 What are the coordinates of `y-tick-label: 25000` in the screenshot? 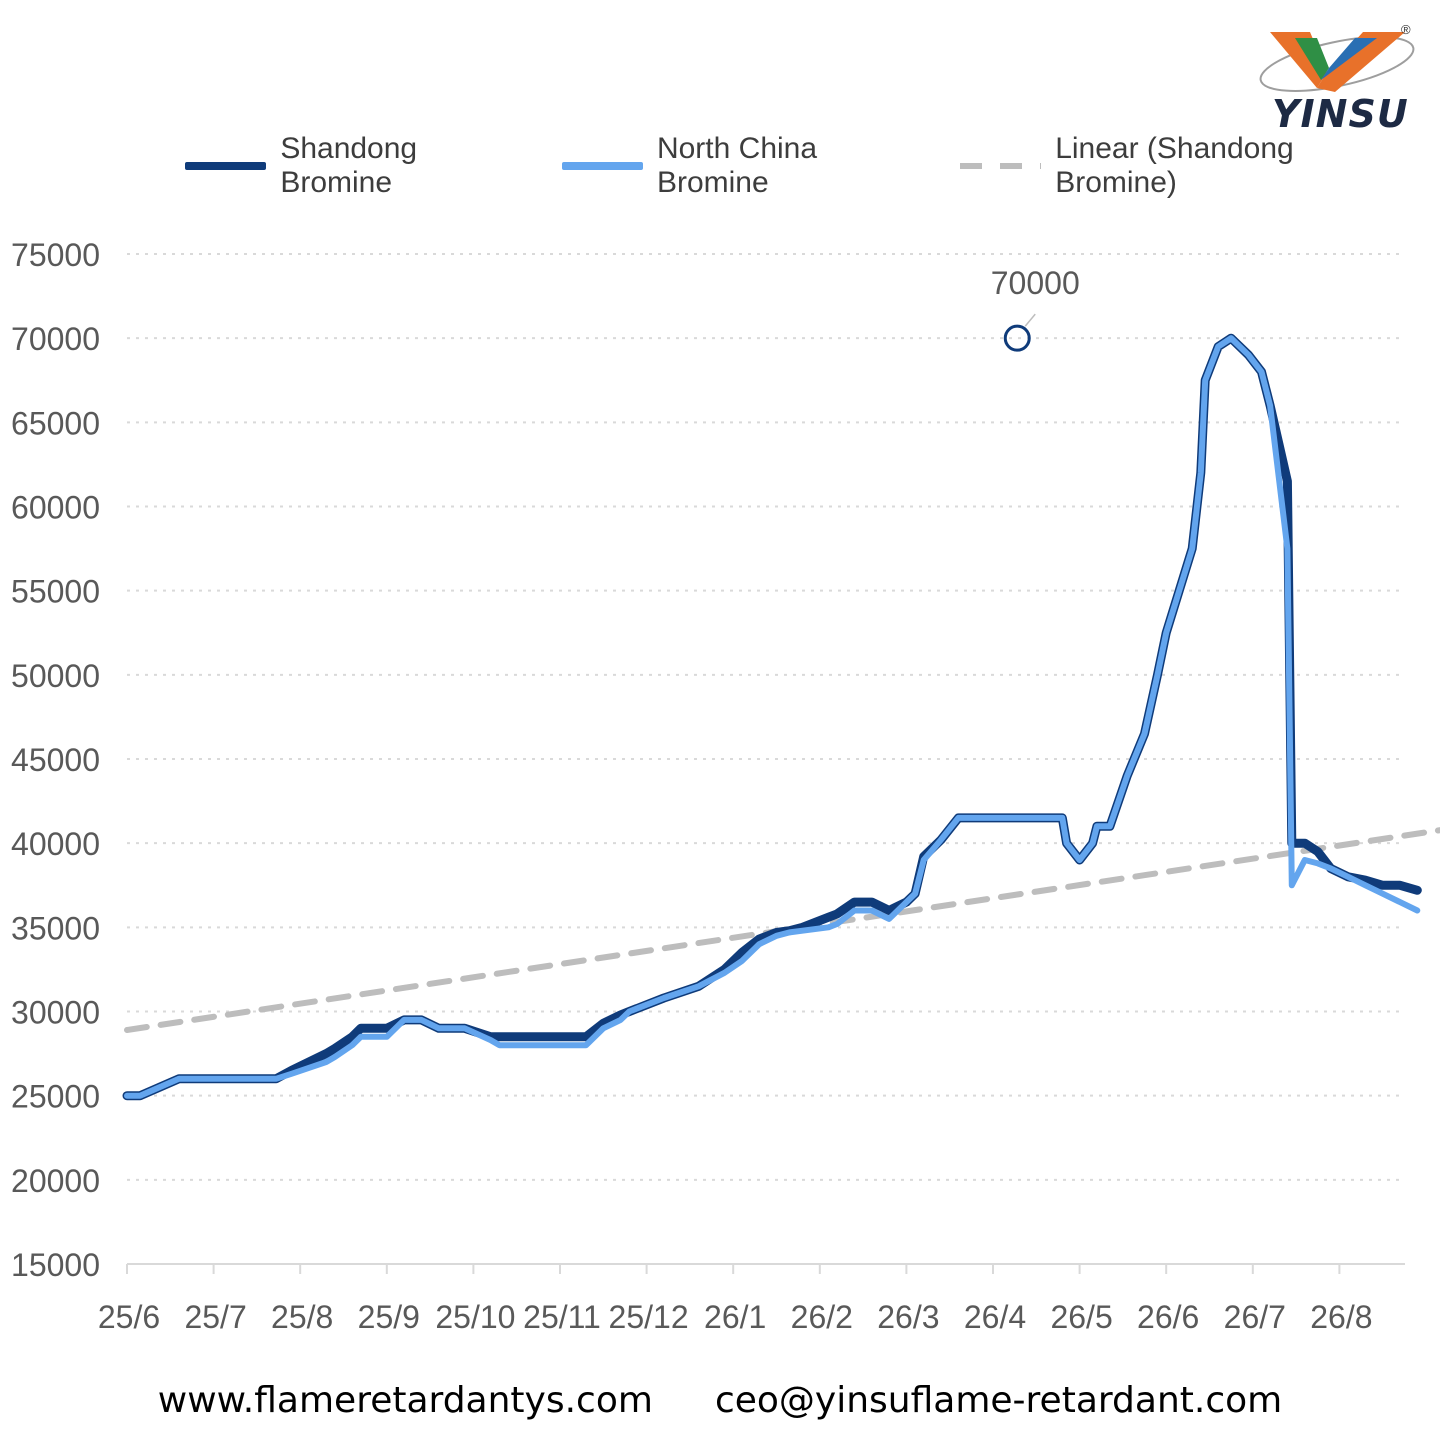 It's located at (55, 1097).